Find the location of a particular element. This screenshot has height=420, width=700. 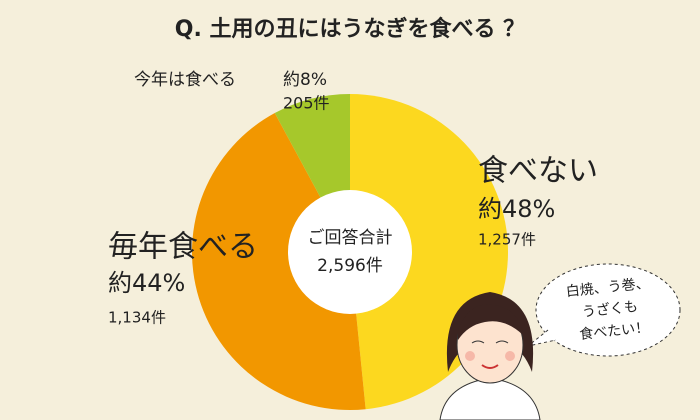

category-label: 今年は食べる is located at coordinates (185, 80).